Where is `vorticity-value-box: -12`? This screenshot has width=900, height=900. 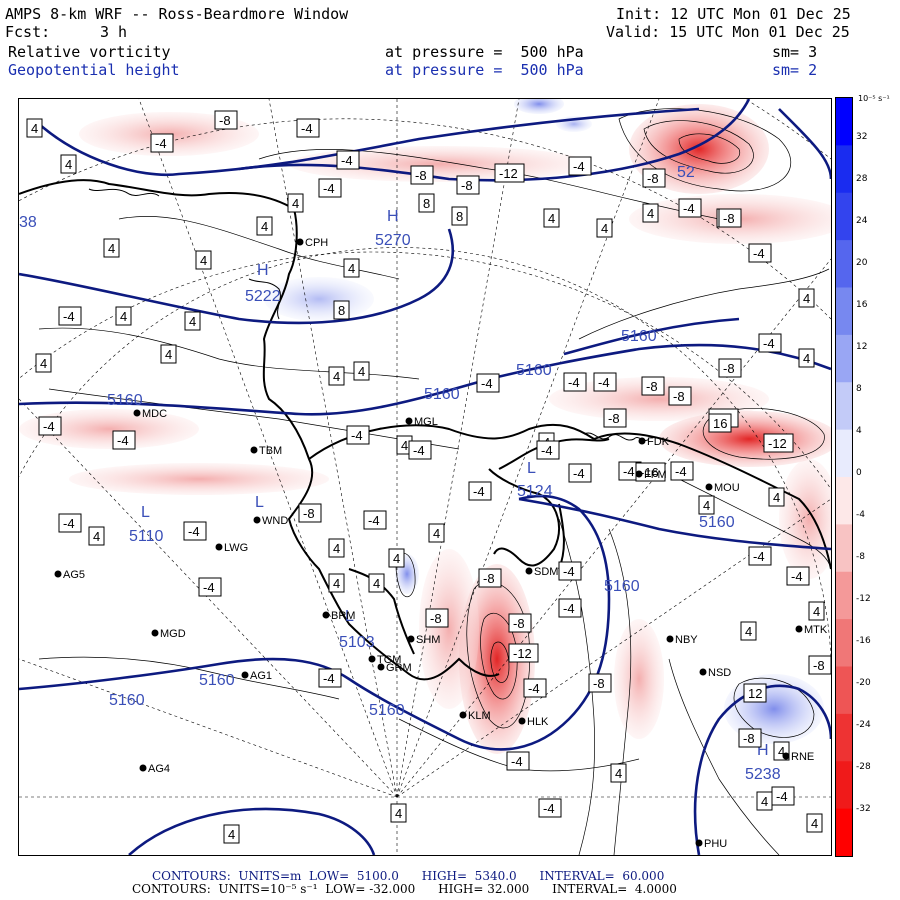 vorticity-value-box: -12 is located at coordinates (778, 443).